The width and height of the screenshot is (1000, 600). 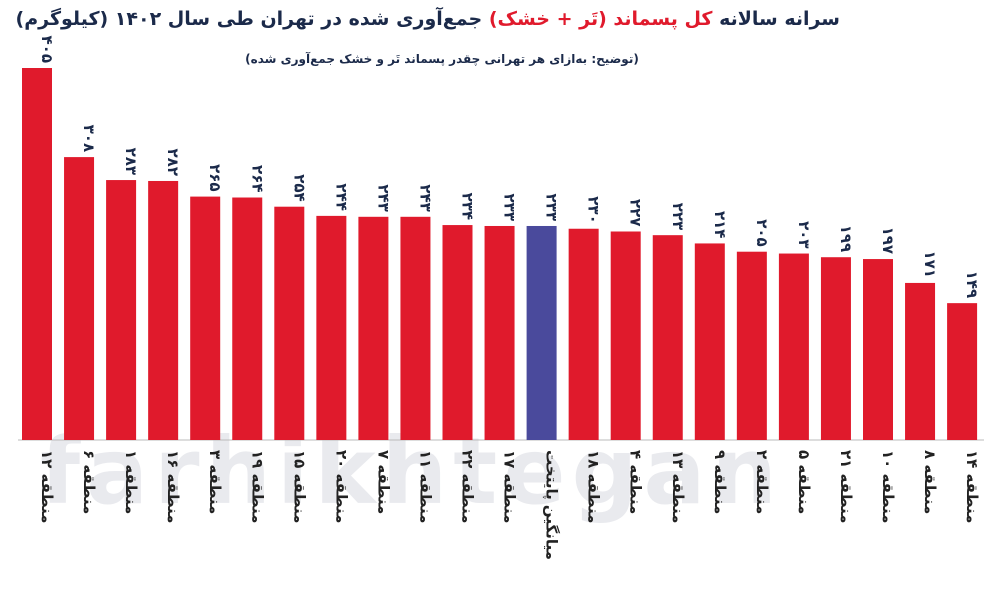 What do you see at coordinates (131, 161) in the screenshot?
I see `value-label: ۲۸۳` at bounding box center [131, 161].